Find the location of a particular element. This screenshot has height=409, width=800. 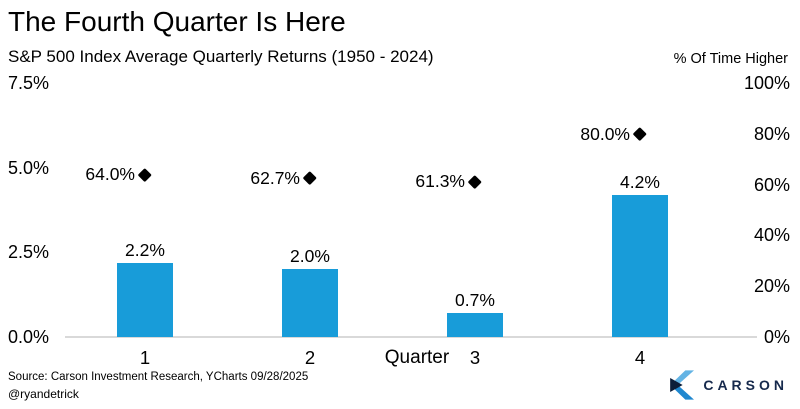

diamond-marker-q4 is located at coordinates (640, 134).